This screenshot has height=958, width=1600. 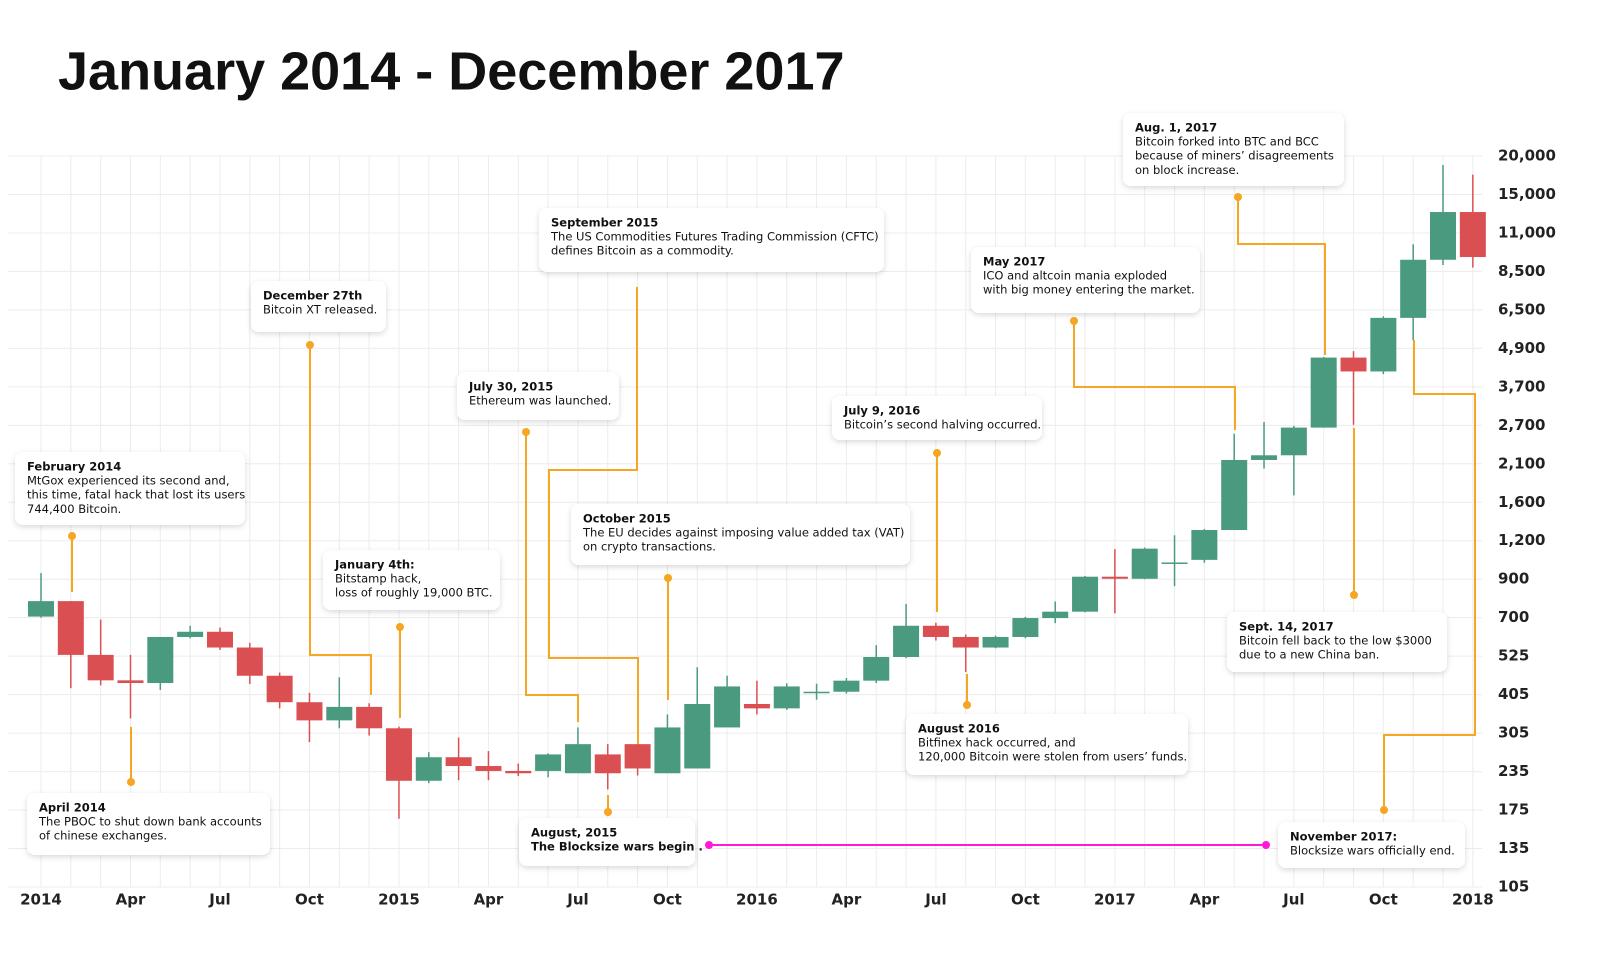 What do you see at coordinates (1521, 425) in the screenshot?
I see `y-tick-label: 2,700` at bounding box center [1521, 425].